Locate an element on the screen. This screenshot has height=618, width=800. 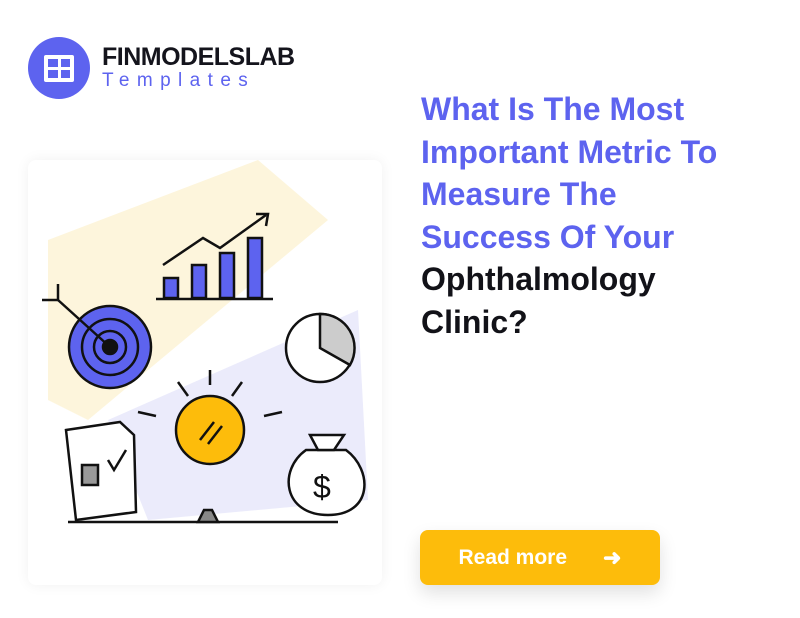
logo: FINMODELSLAB Templates is located at coordinates (161, 68).